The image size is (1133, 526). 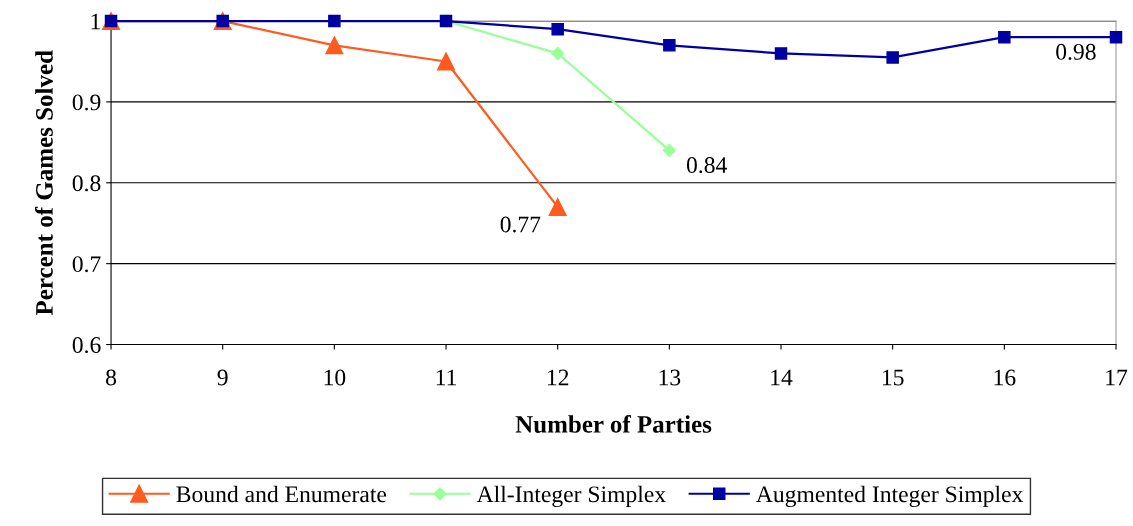 What do you see at coordinates (571, 496) in the screenshot?
I see `legend-label: All-Integer Simplex` at bounding box center [571, 496].